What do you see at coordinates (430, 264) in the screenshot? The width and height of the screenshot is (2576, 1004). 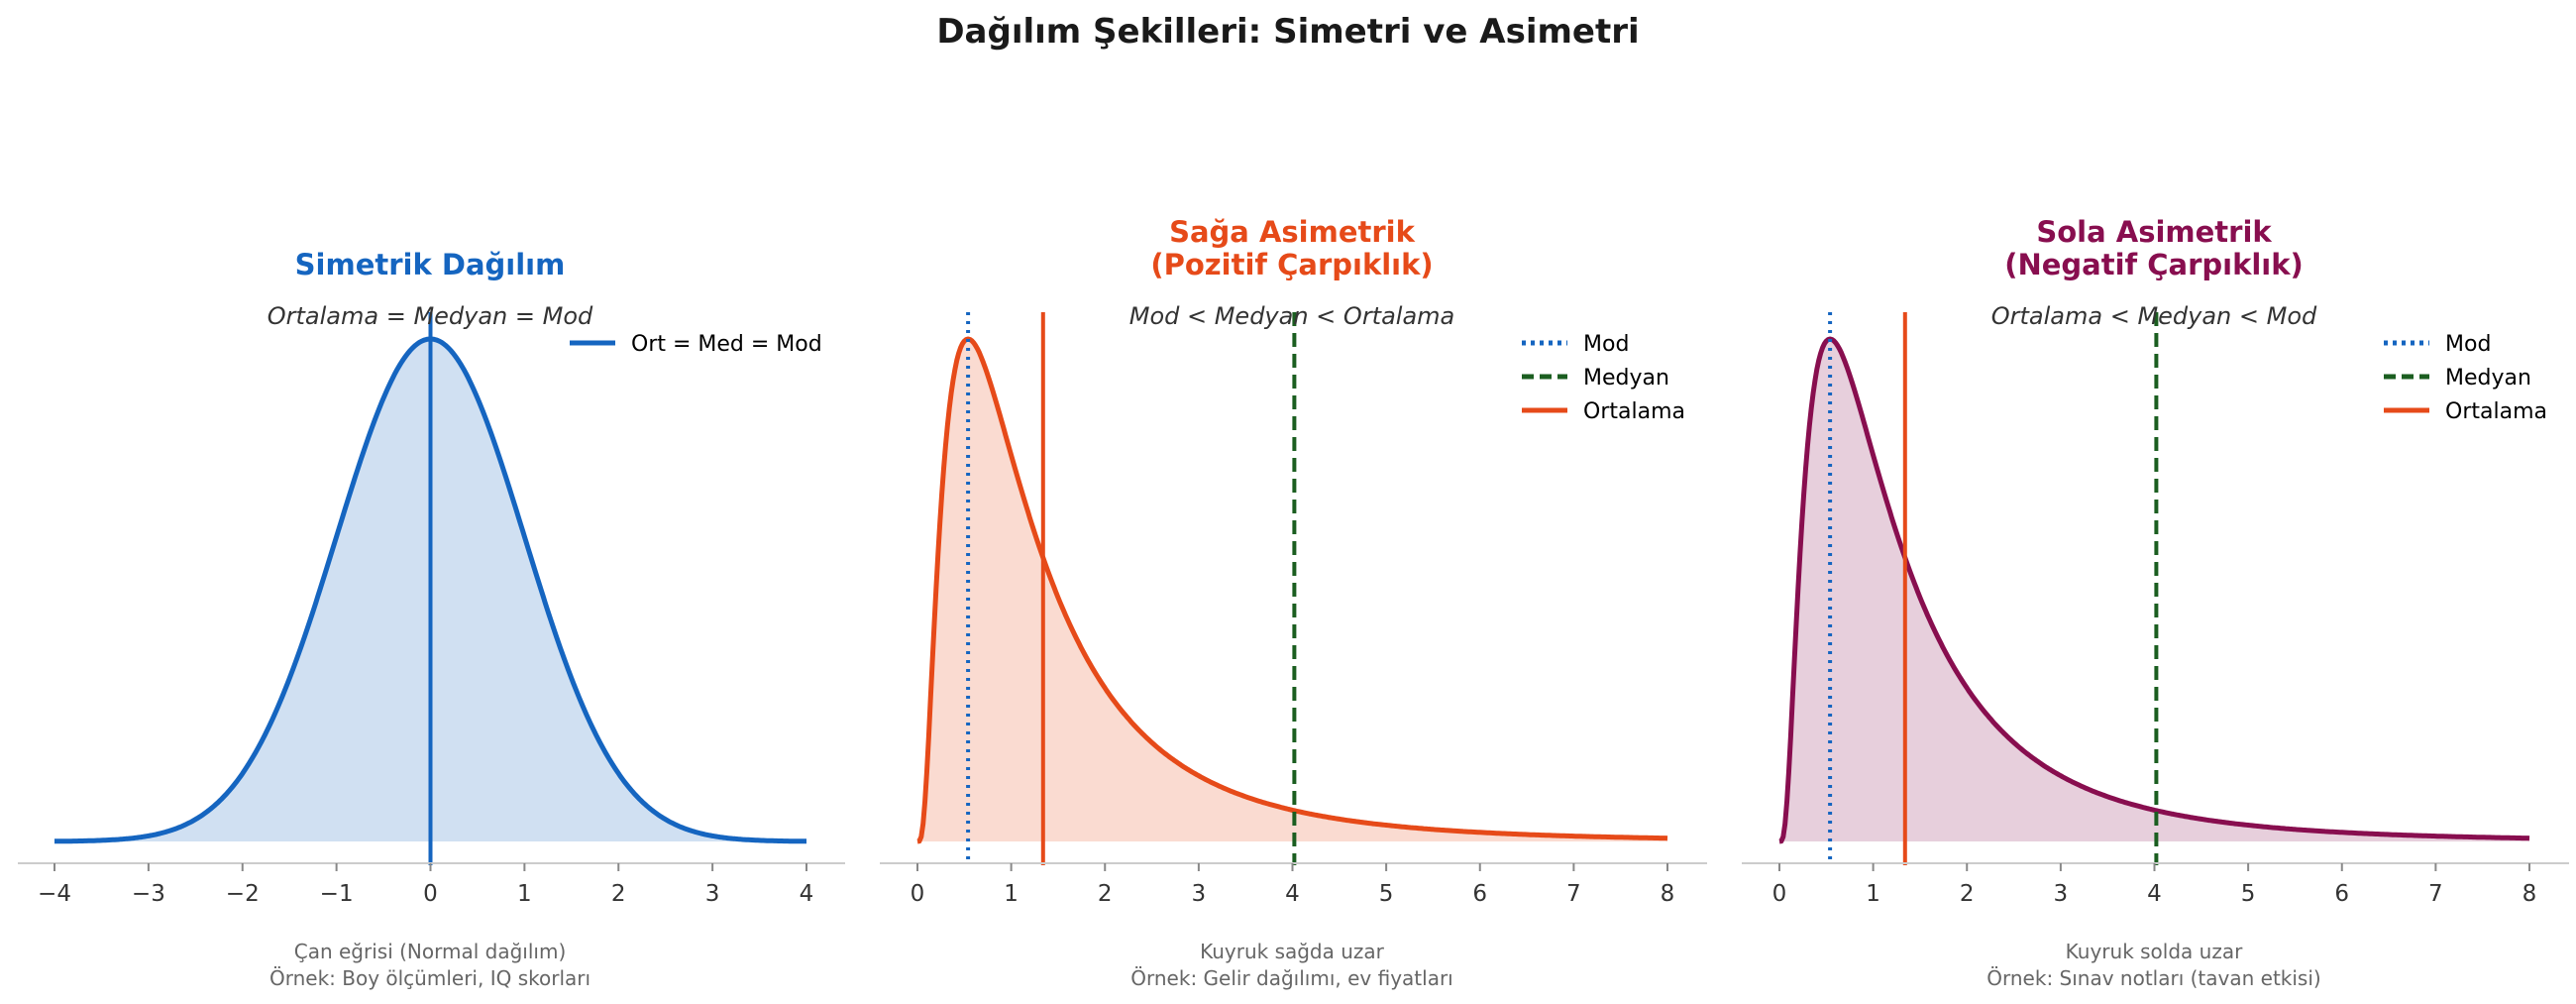 I see `panel-title: Simetrik Dağılım` at bounding box center [430, 264].